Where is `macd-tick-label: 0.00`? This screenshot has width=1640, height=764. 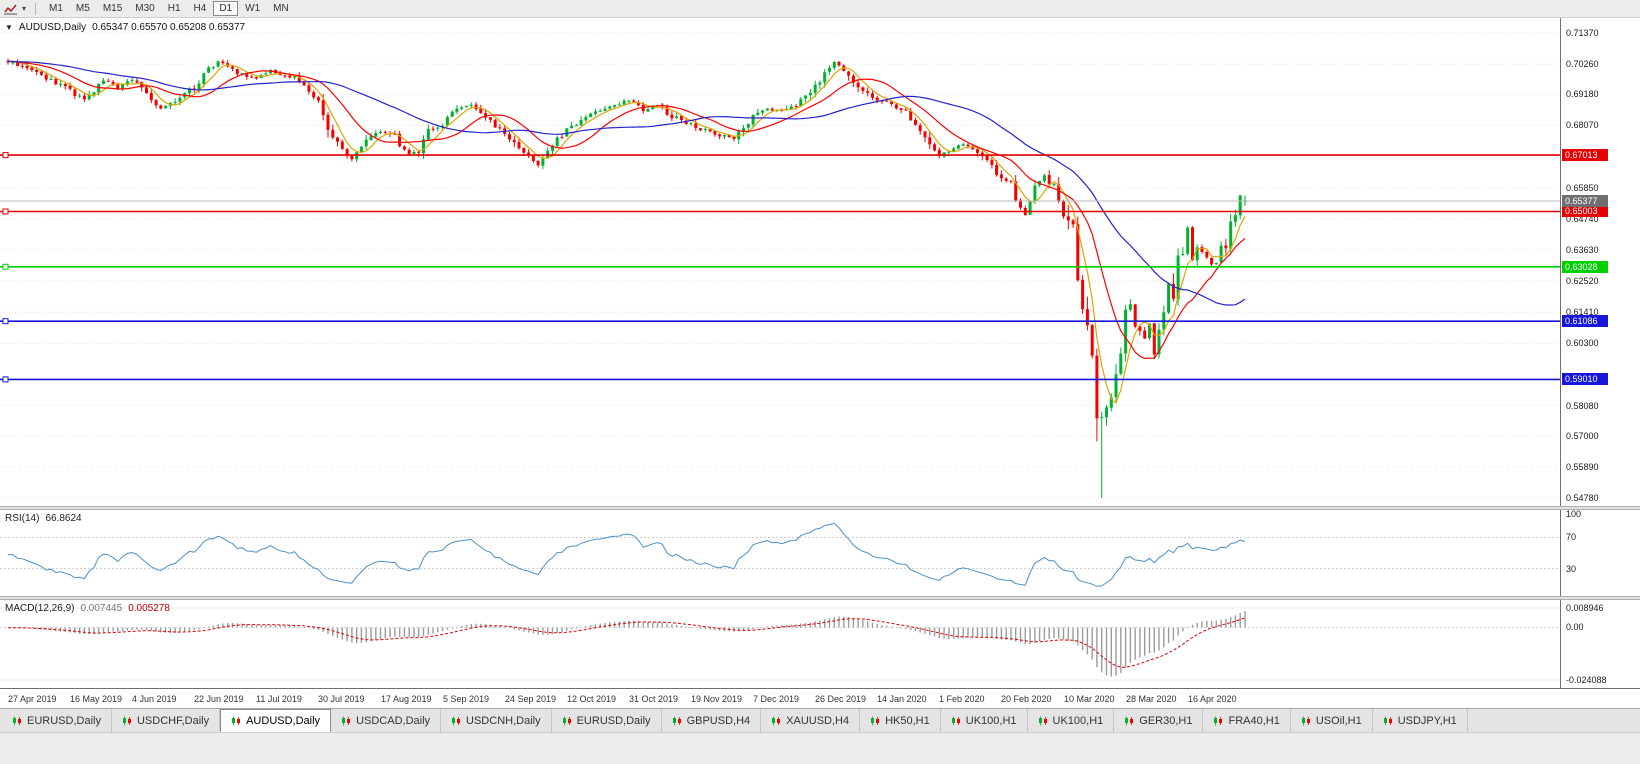 macd-tick-label: 0.00 is located at coordinates (1575, 627).